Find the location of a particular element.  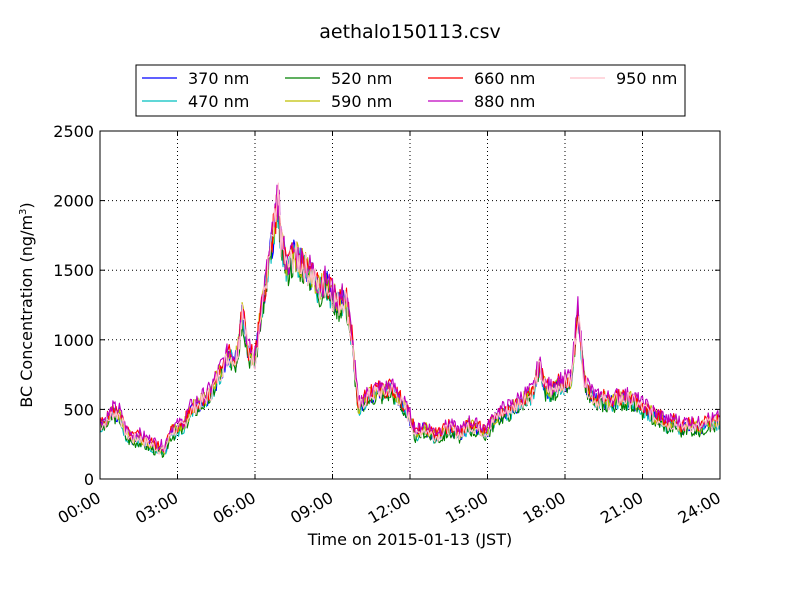

y-axis-label-main: BC Concentration (ng/m is located at coordinates (26, 311).